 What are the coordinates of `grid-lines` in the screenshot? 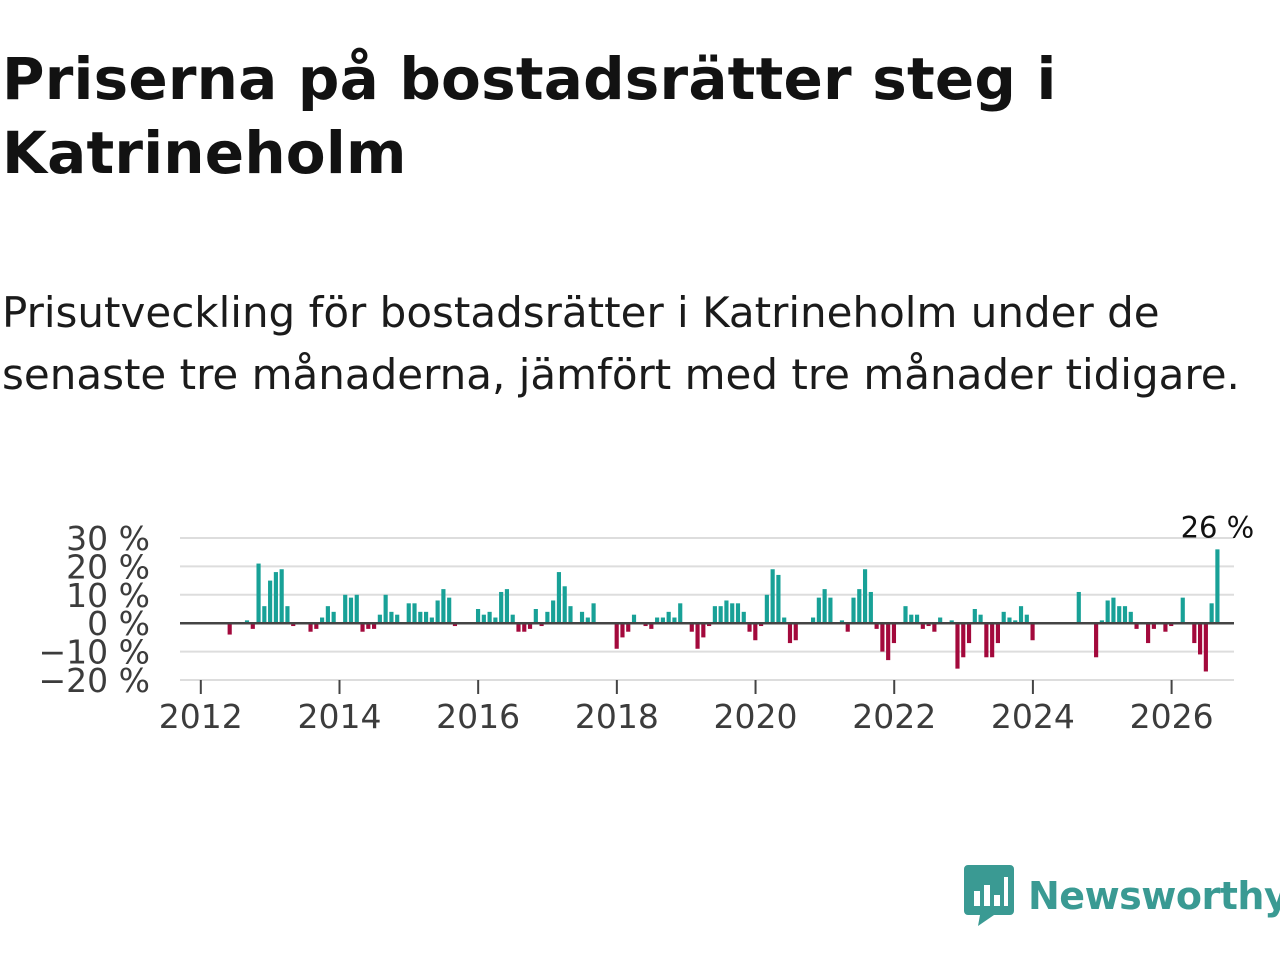 It's located at (707, 609).